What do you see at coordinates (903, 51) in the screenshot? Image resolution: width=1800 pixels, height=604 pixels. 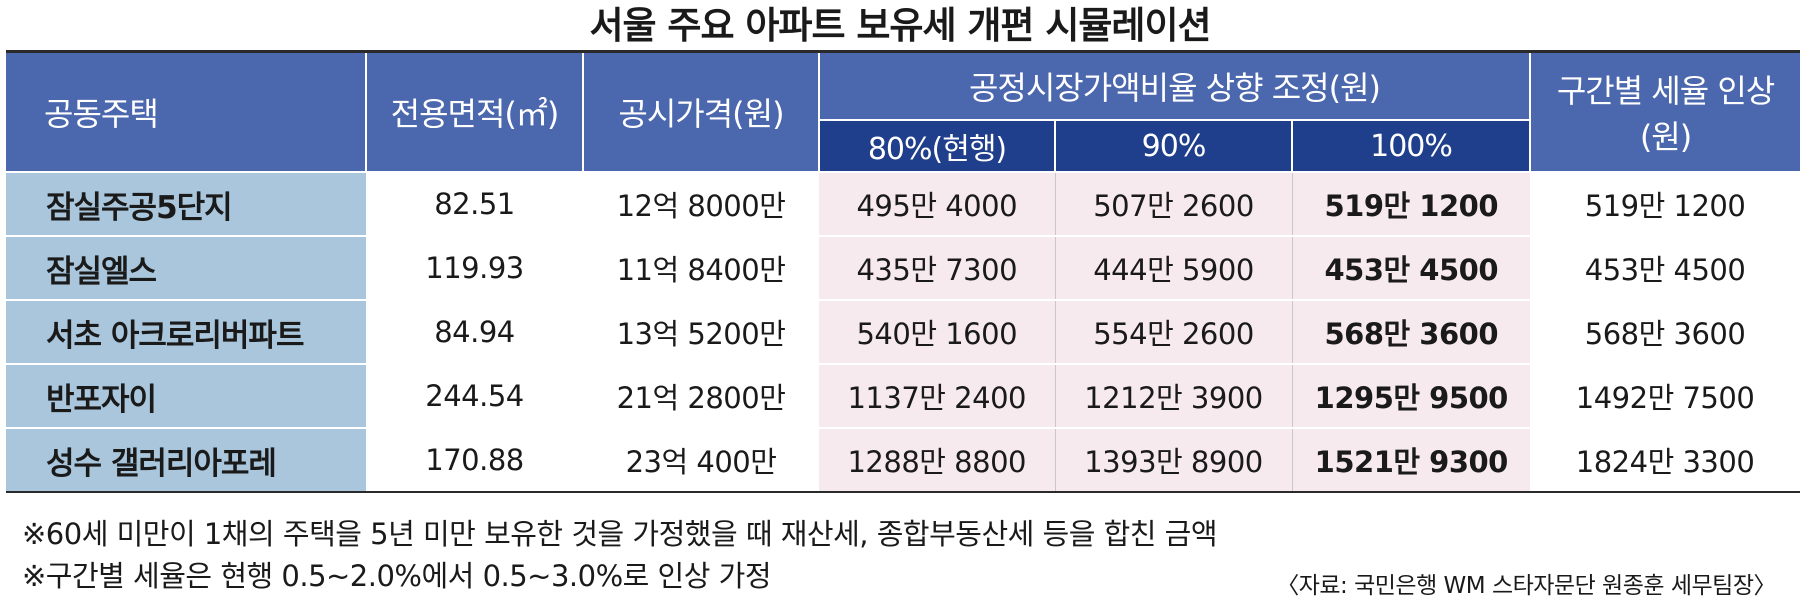 I see `top-divider` at bounding box center [903, 51].